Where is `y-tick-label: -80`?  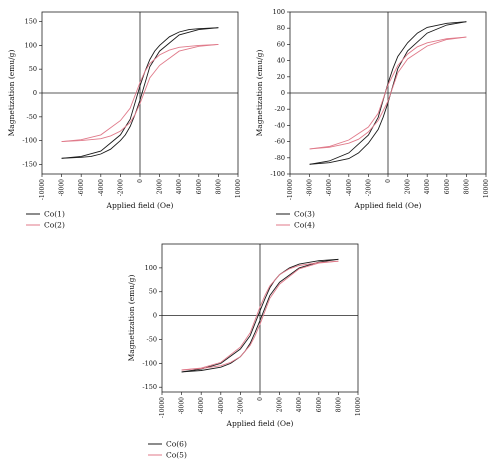 y-tick-label: -80 is located at coordinates (280, 158).